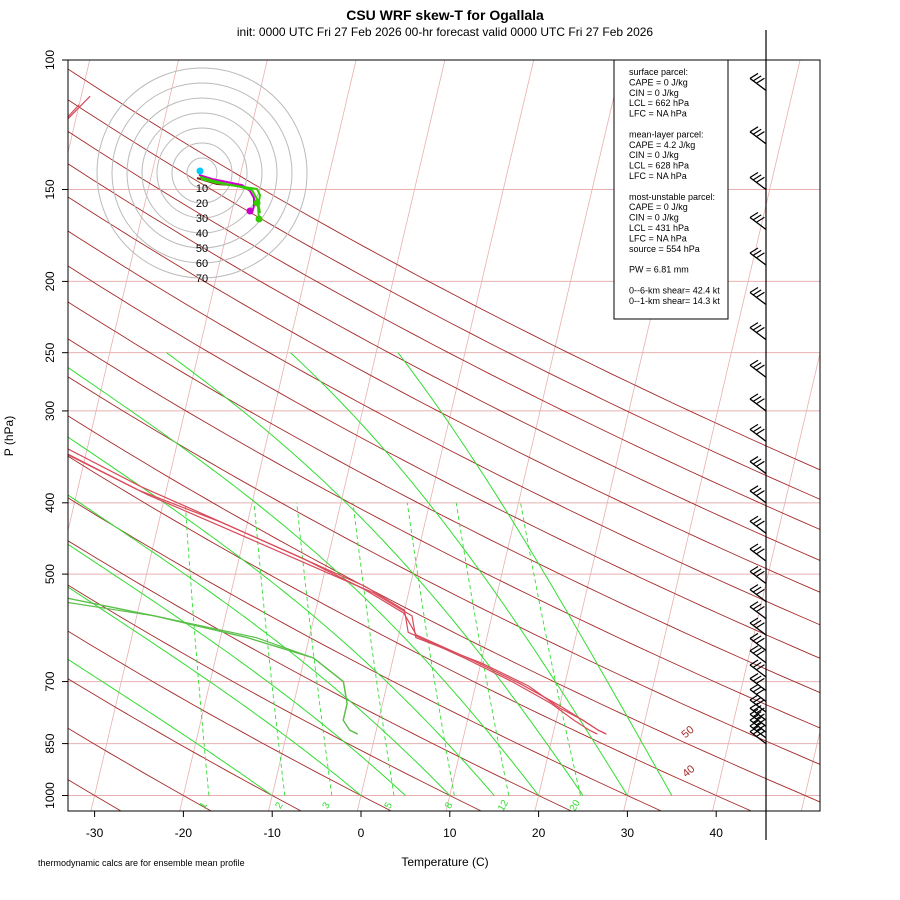 The height and width of the screenshot is (900, 900). I want to click on stats-line: 0--6-km shear= 42.4 kt, so click(674, 290).